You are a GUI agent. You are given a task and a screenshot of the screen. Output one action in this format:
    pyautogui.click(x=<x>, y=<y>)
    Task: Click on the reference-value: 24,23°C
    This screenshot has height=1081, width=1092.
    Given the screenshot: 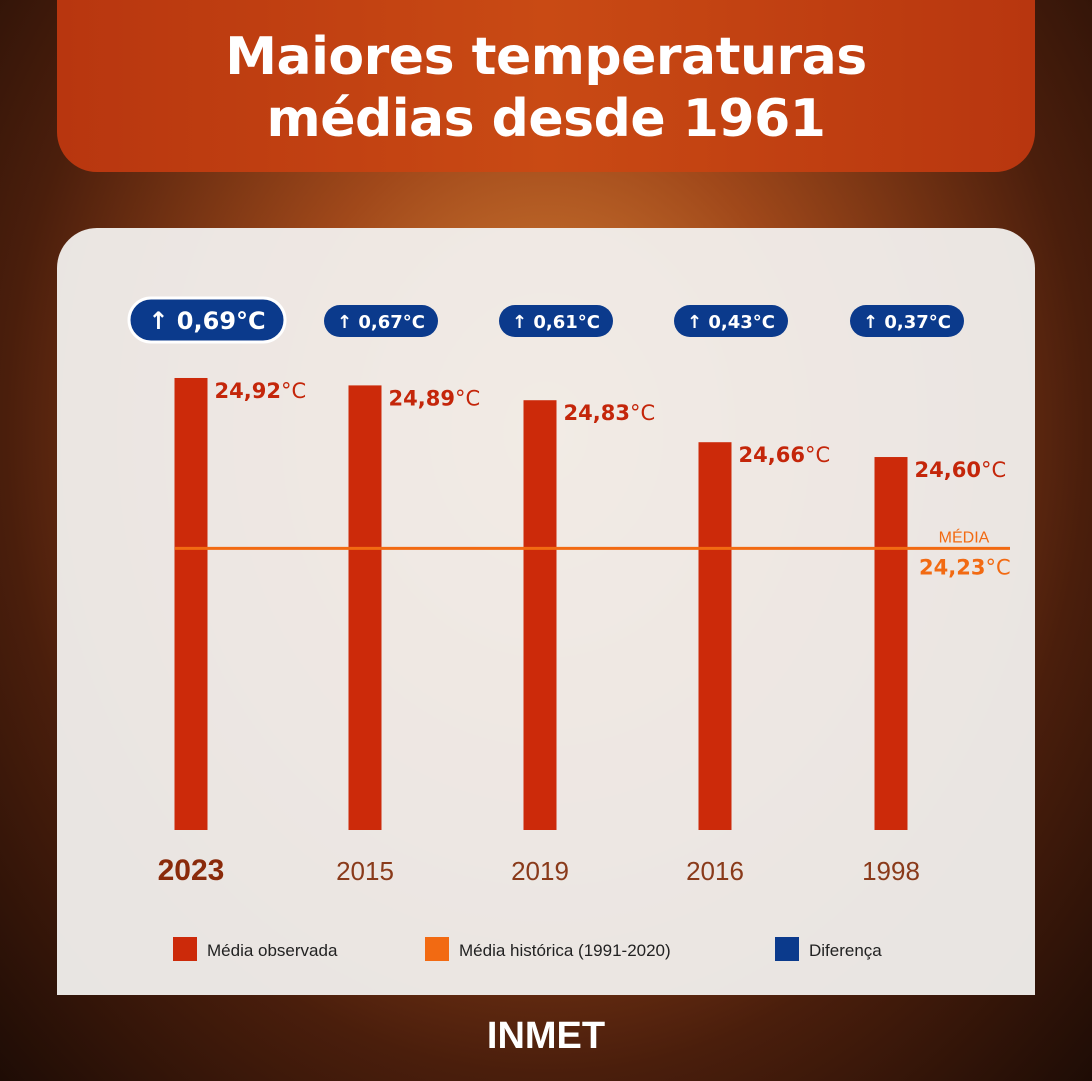 What is the action you would take?
    pyautogui.click(x=965, y=567)
    